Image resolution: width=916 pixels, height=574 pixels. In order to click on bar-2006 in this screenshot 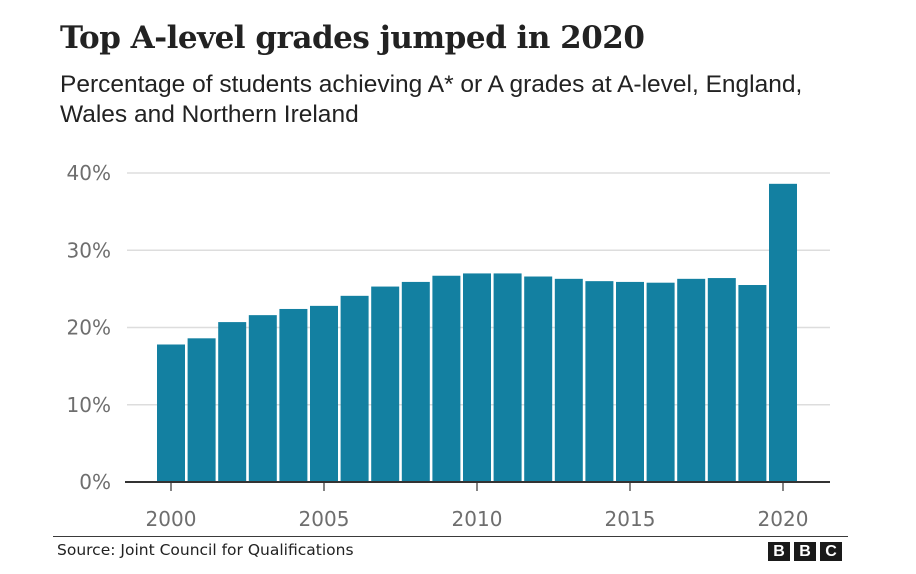, I will do `click(354, 388)`.